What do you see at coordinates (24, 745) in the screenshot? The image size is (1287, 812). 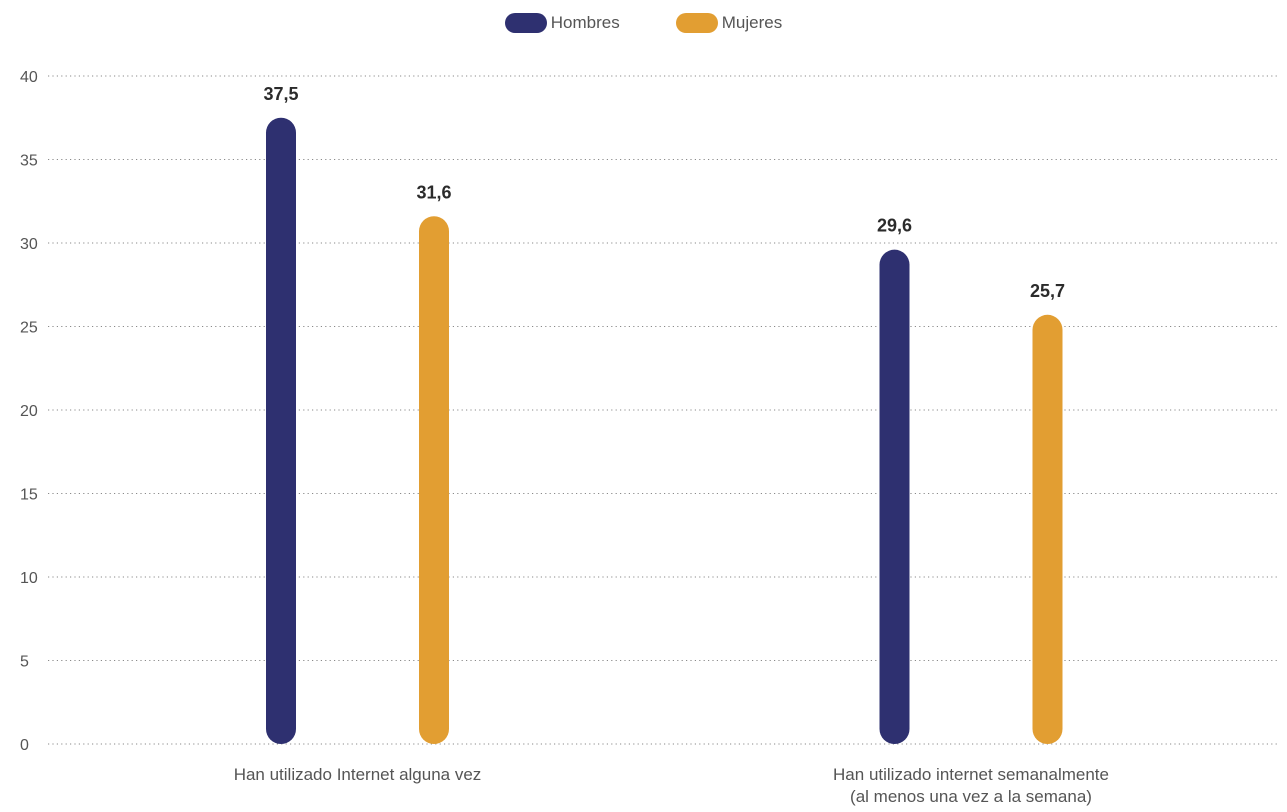 I see `y-tick-label: 0` at bounding box center [24, 745].